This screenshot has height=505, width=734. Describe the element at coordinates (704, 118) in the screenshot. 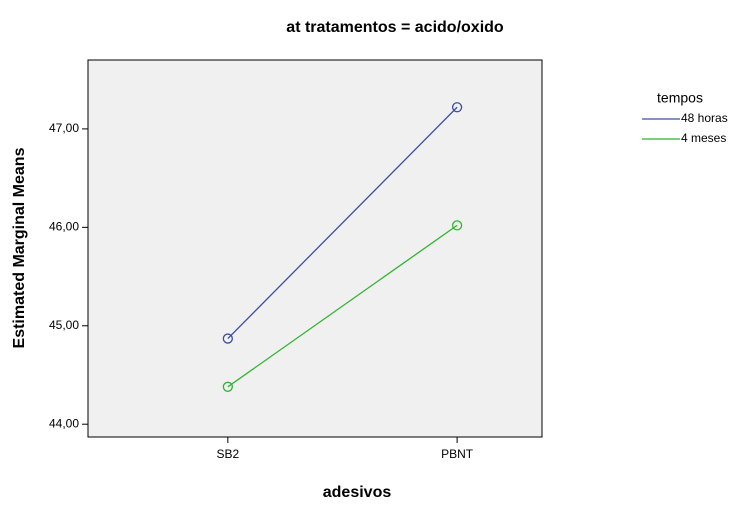

I see `legend-label: 48 horas` at that location.